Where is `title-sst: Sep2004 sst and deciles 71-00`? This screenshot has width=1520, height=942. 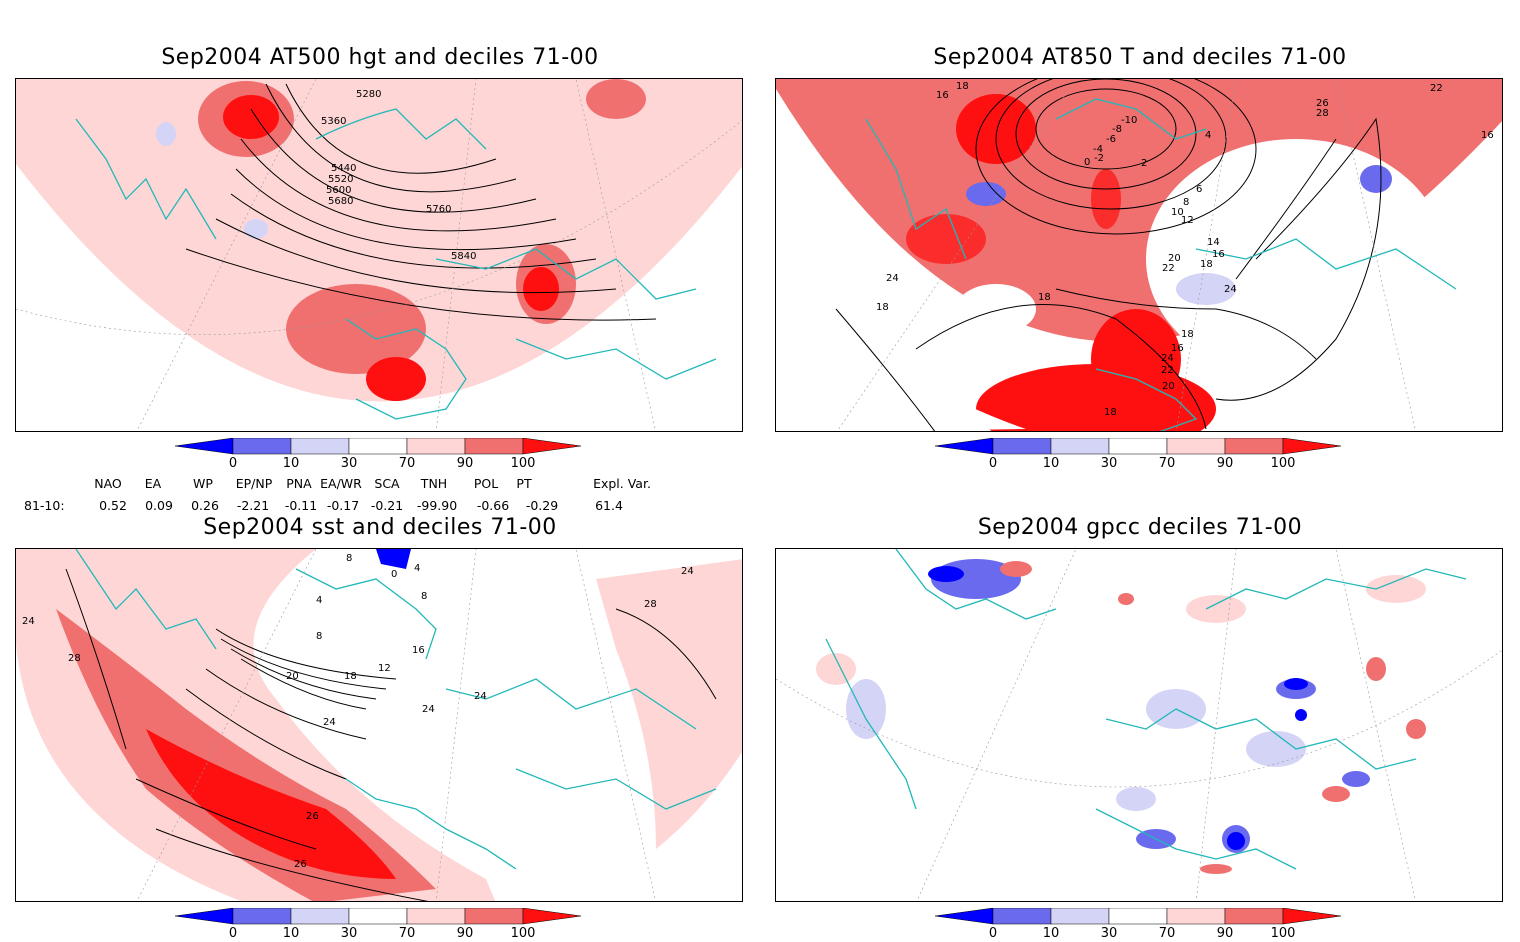 title-sst: Sep2004 sst and deciles 71-00 is located at coordinates (380, 527).